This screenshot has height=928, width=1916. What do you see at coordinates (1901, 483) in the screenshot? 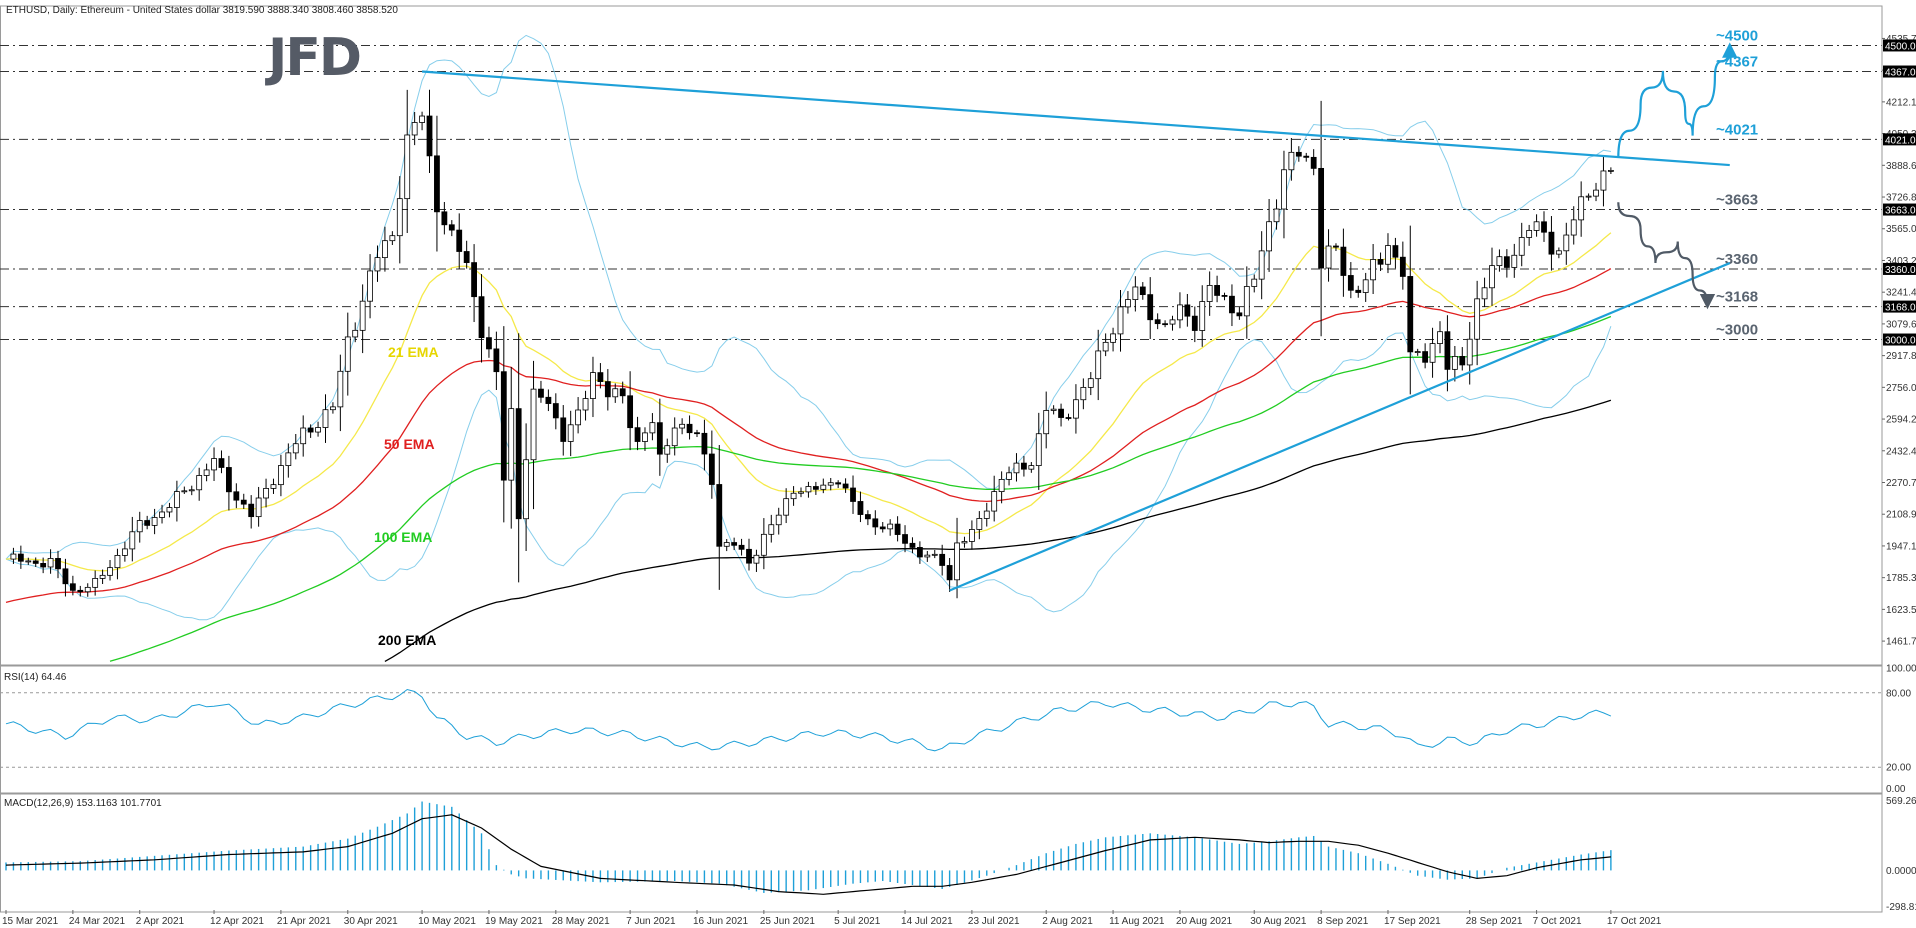
I see `price-tick-label: 2270.700` at bounding box center [1901, 483].